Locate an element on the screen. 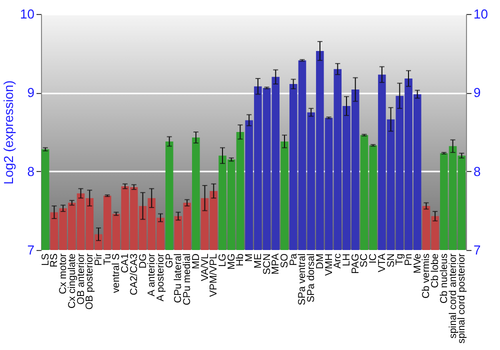  x-tick-label: MD is located at coordinates (196, 262).